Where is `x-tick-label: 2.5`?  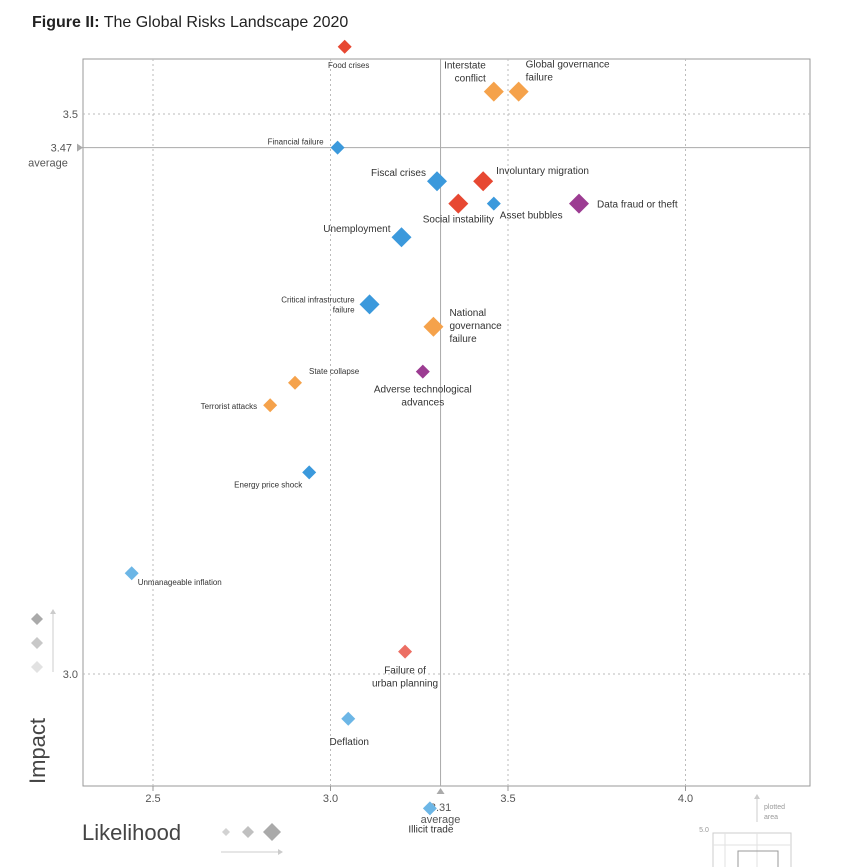
x-tick-label: 2.5 is located at coordinates (152, 799).